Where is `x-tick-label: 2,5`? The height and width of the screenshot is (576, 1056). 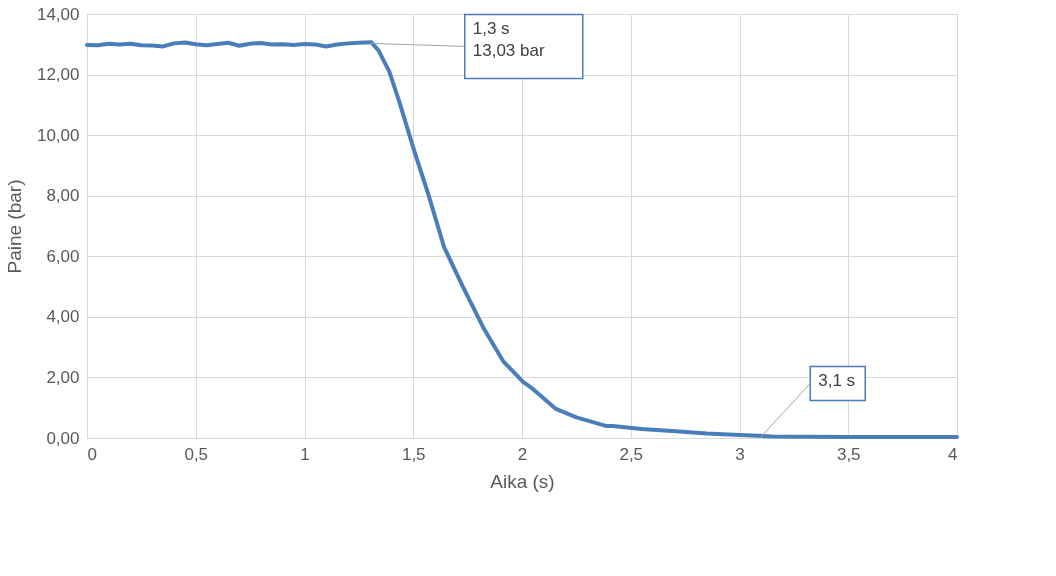 x-tick-label: 2,5 is located at coordinates (631, 454).